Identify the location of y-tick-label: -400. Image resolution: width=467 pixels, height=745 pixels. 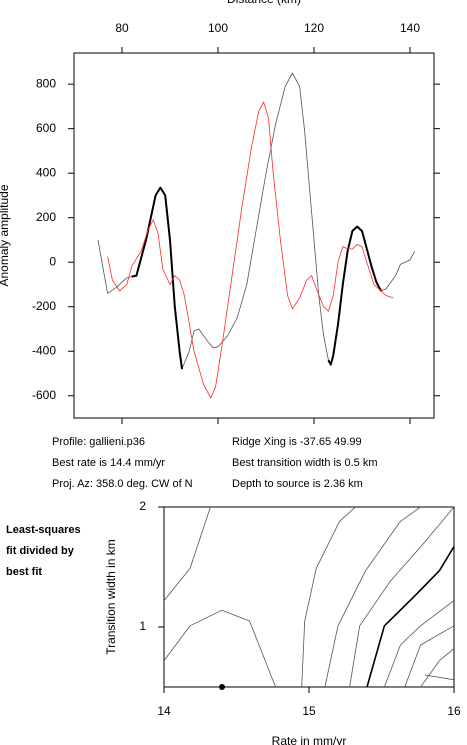
(44, 350).